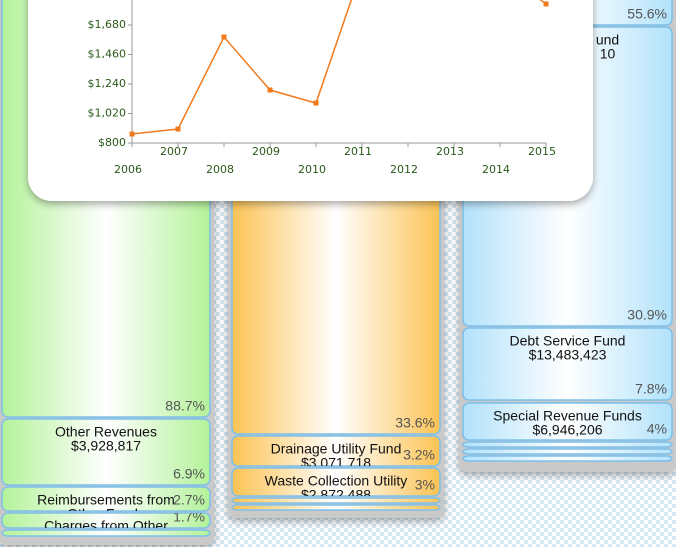 The width and height of the screenshot is (676, 547). Describe the element at coordinates (107, 53) in the screenshot. I see `y-tick-label: $1,460` at that location.